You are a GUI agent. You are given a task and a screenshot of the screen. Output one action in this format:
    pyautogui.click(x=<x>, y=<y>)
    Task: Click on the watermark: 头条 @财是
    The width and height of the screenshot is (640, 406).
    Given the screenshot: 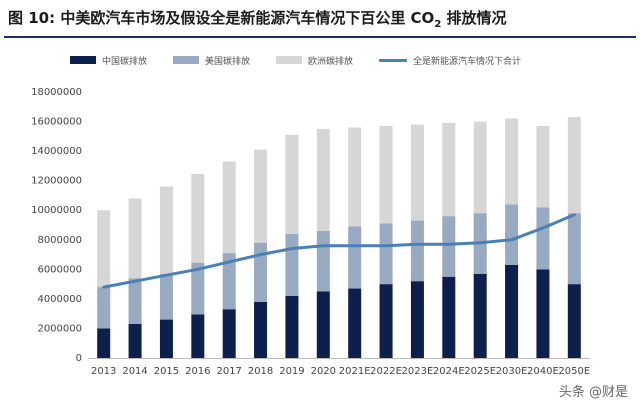 What is the action you would take?
    pyautogui.click(x=593, y=392)
    